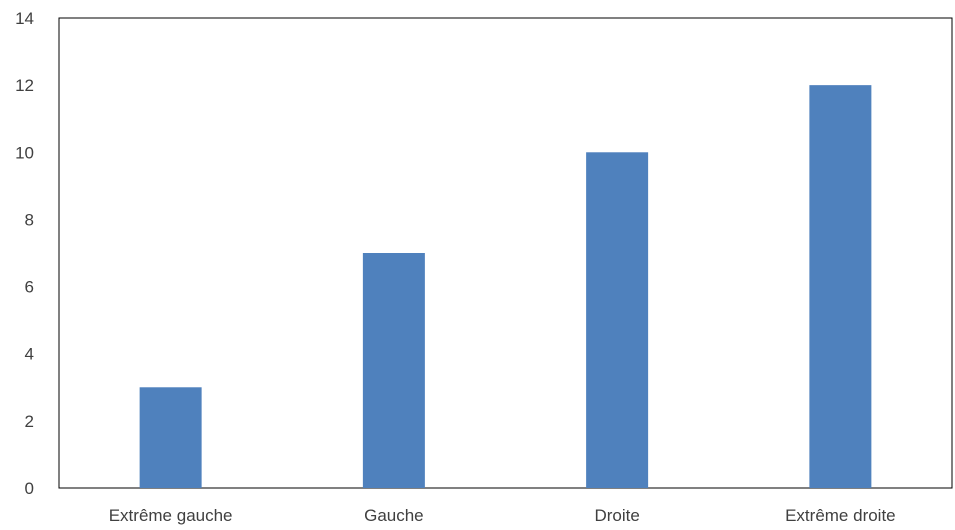 Image resolution: width=955 pixels, height=530 pixels. What do you see at coordinates (29, 488) in the screenshot?
I see `y-tick-label: 0` at bounding box center [29, 488].